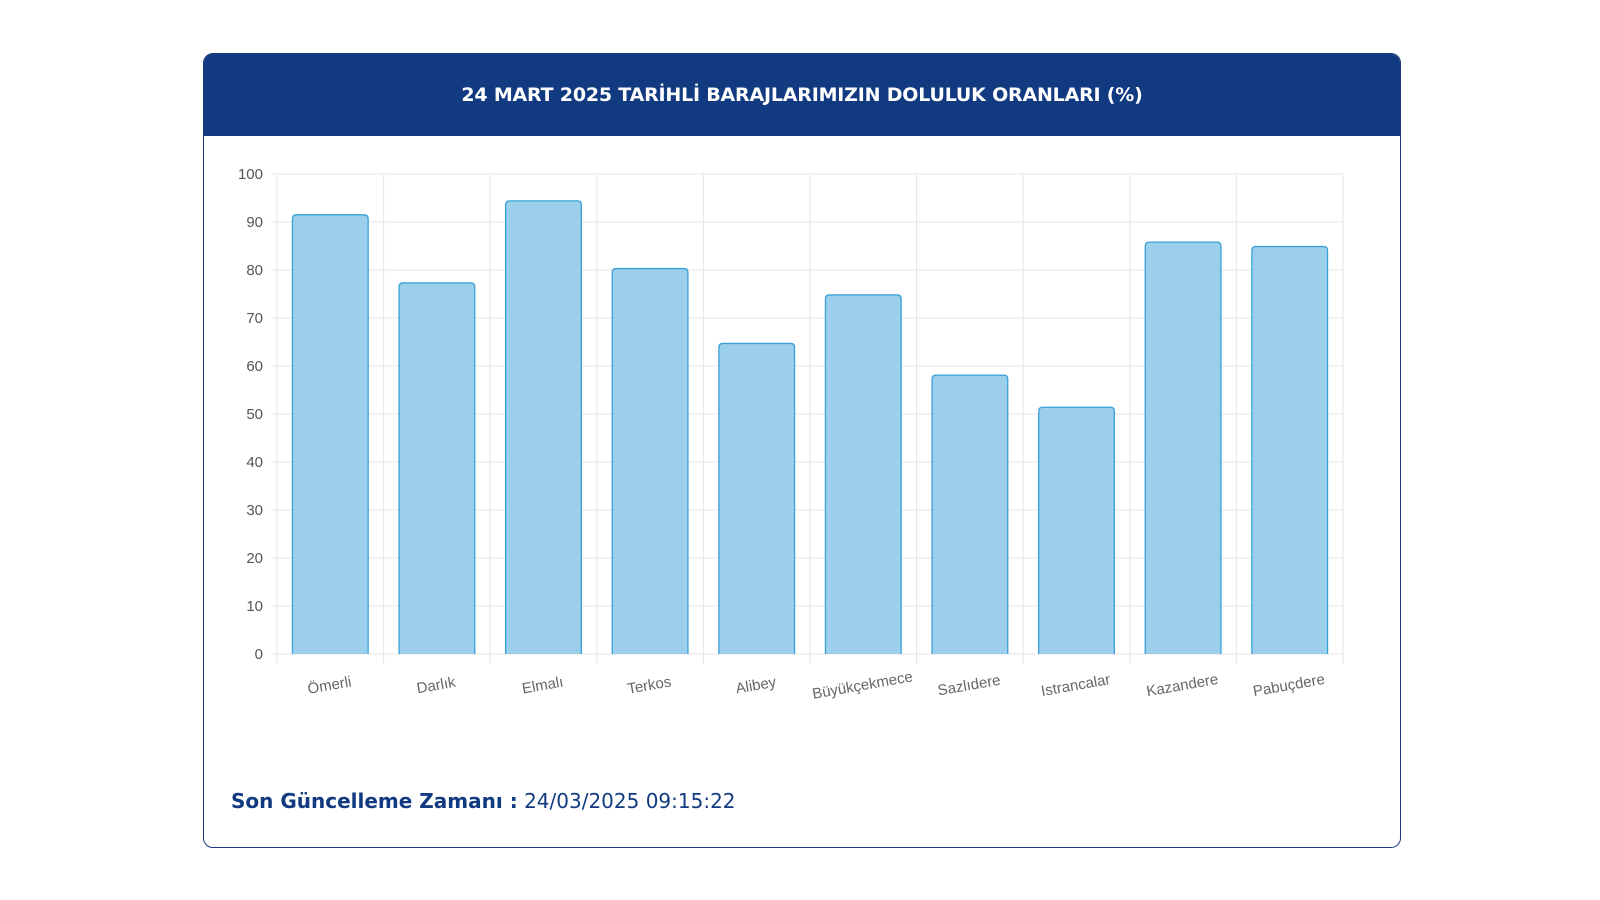  What do you see at coordinates (259, 654) in the screenshot?
I see `y-tick-label: 0` at bounding box center [259, 654].